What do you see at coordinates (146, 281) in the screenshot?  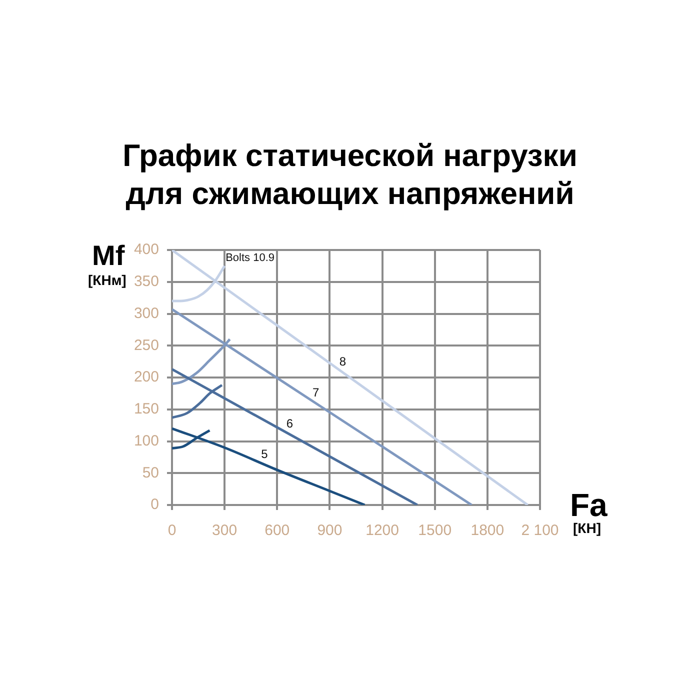 I see `y-tick-label: 350` at bounding box center [146, 281].